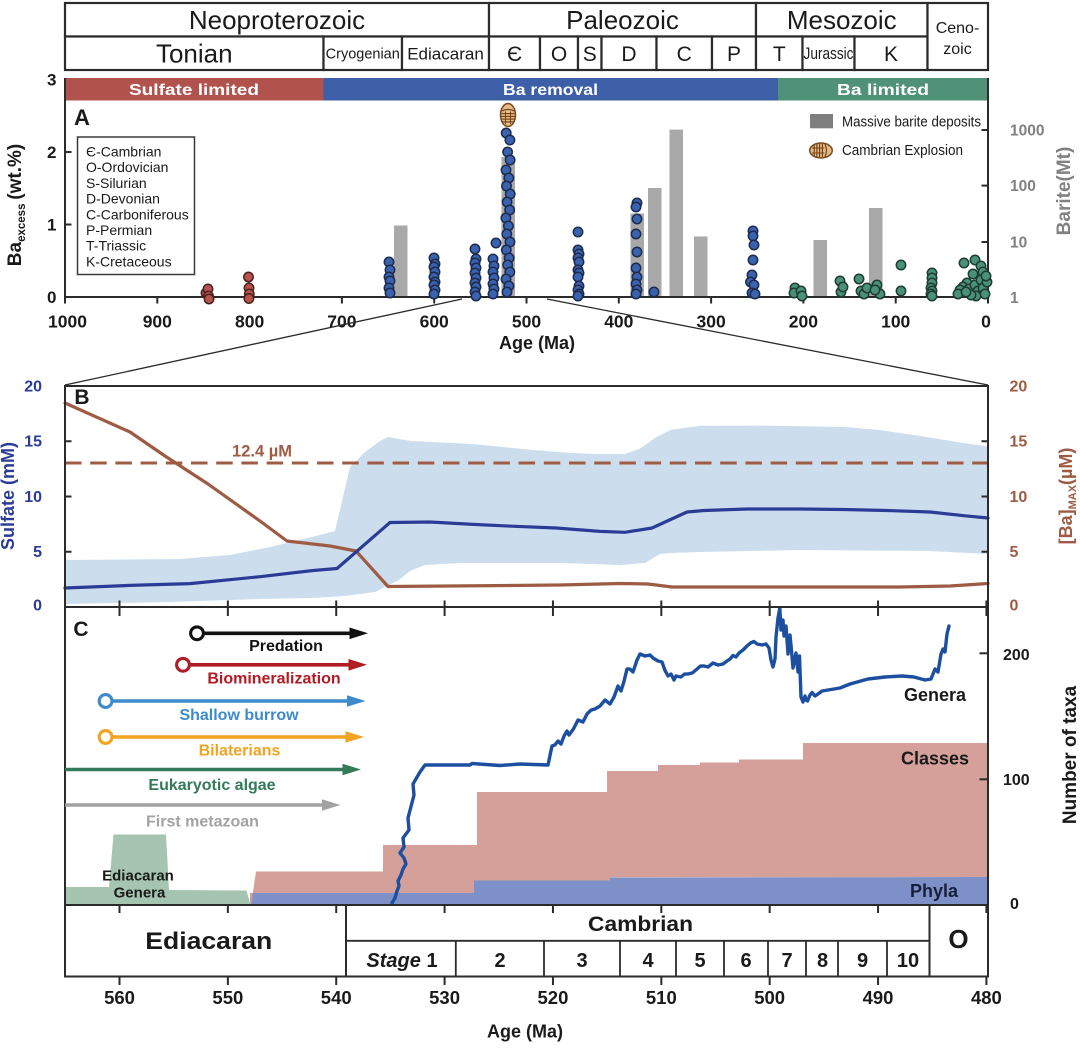 Image resolution: width=1080 pixels, height=1051 pixels. What do you see at coordinates (829, 54) in the screenshot?
I see `svg-text: Jurassic` at bounding box center [829, 54].